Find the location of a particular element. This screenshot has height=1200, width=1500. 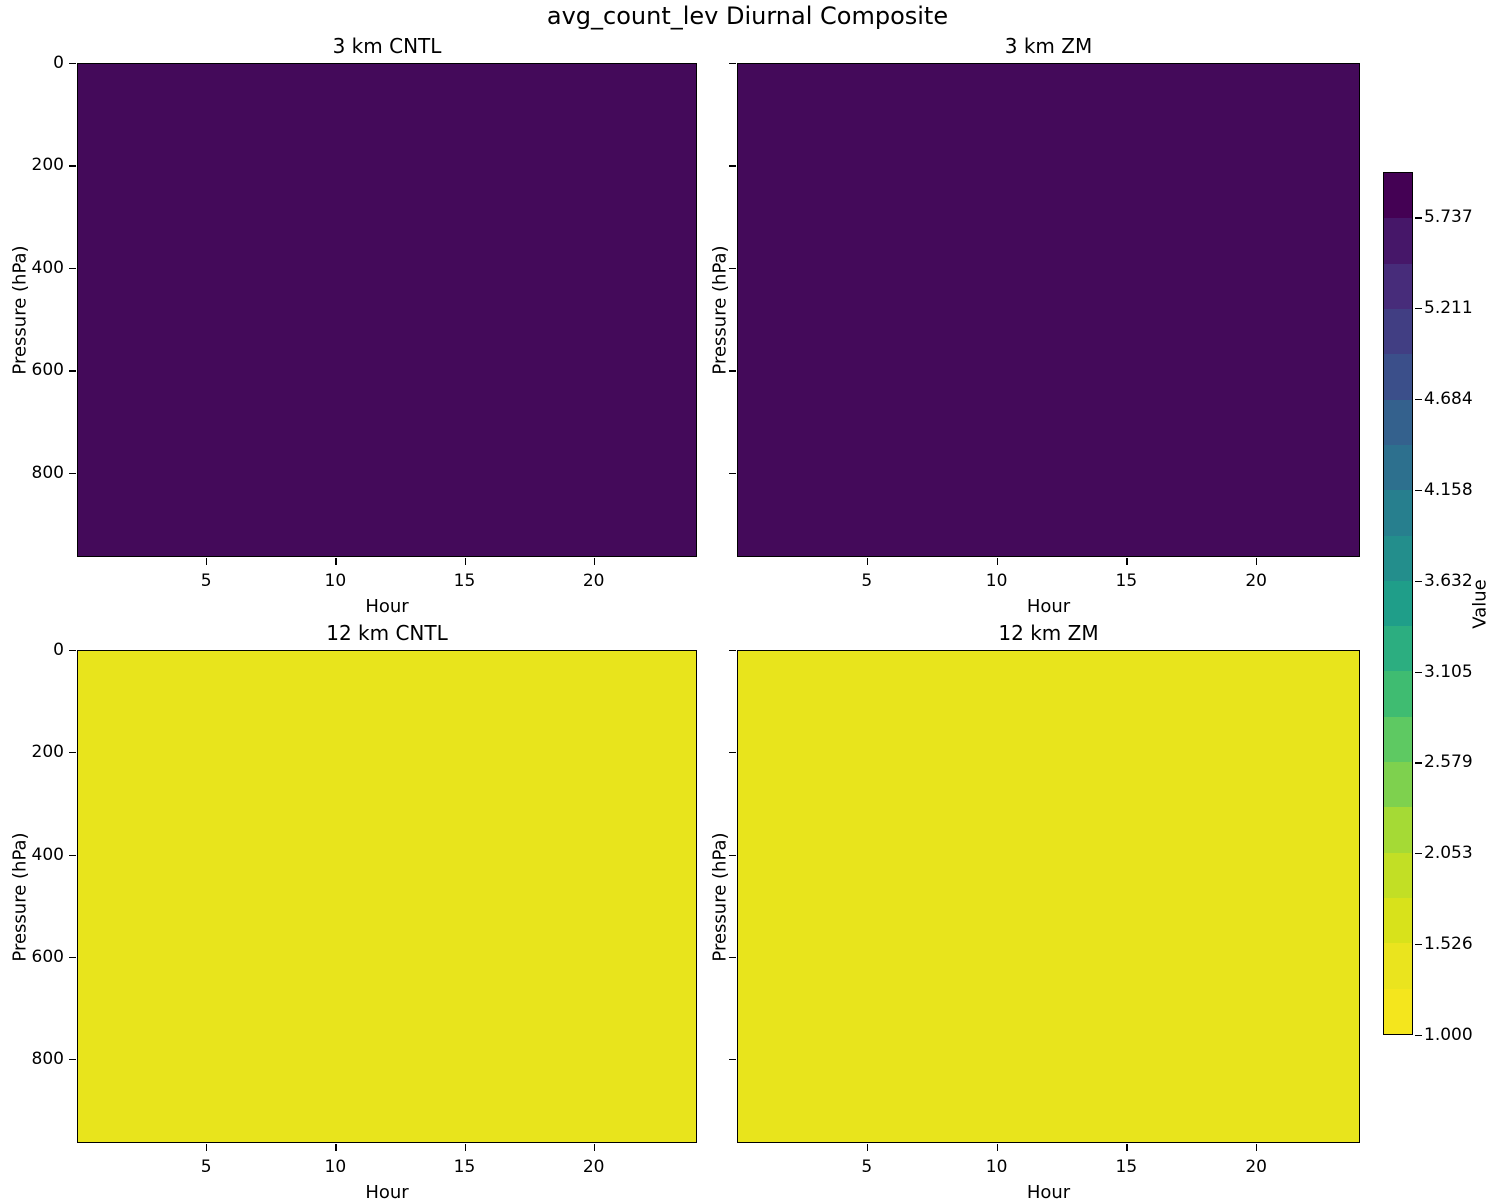

figure-title: avg_count_lev Diurnal Composite is located at coordinates (747, 16).